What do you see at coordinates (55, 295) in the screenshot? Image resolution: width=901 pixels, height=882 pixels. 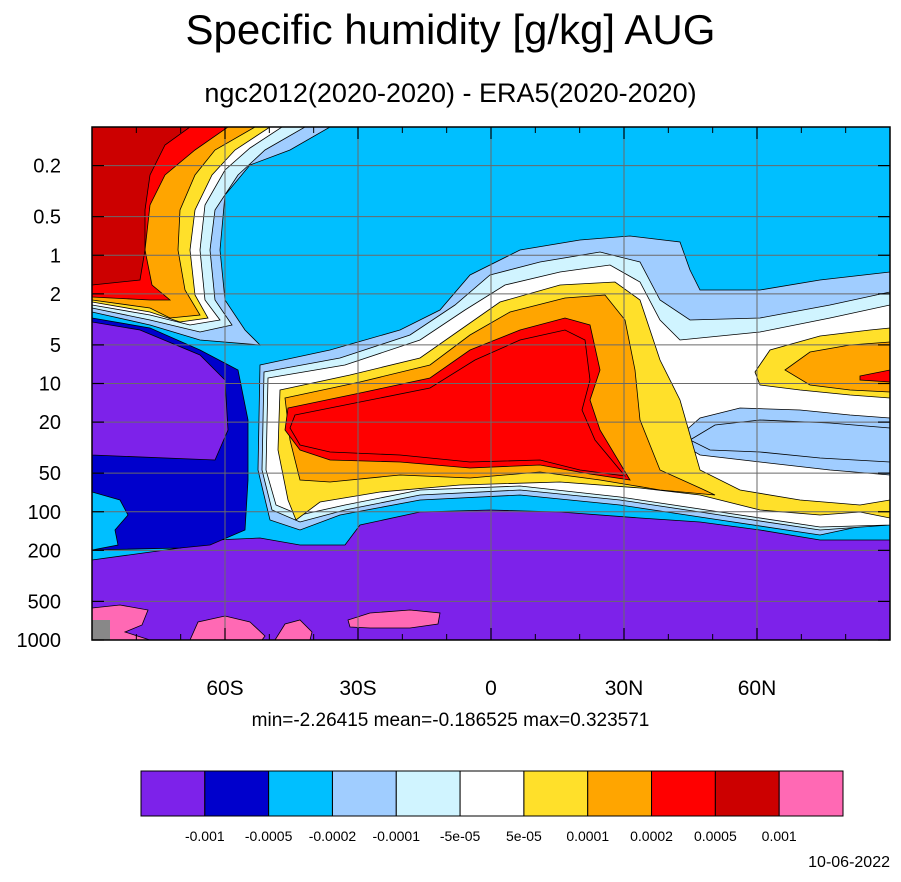 I see `y-tick-label: 2` at bounding box center [55, 295].